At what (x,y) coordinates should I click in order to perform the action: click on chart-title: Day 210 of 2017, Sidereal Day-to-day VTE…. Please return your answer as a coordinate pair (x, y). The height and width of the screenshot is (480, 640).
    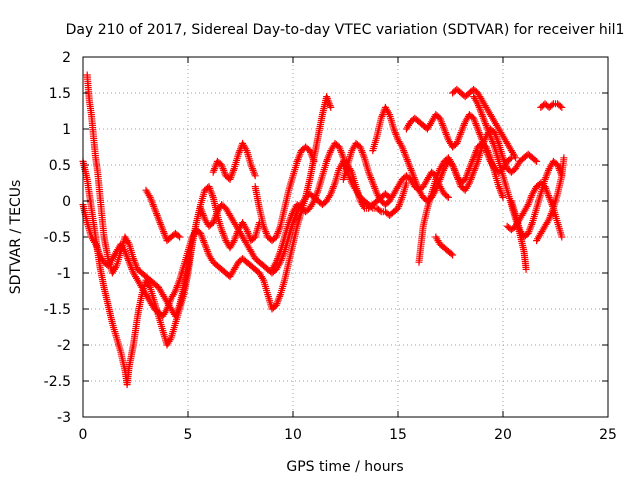
    Looking at the image, I should click on (345, 30).